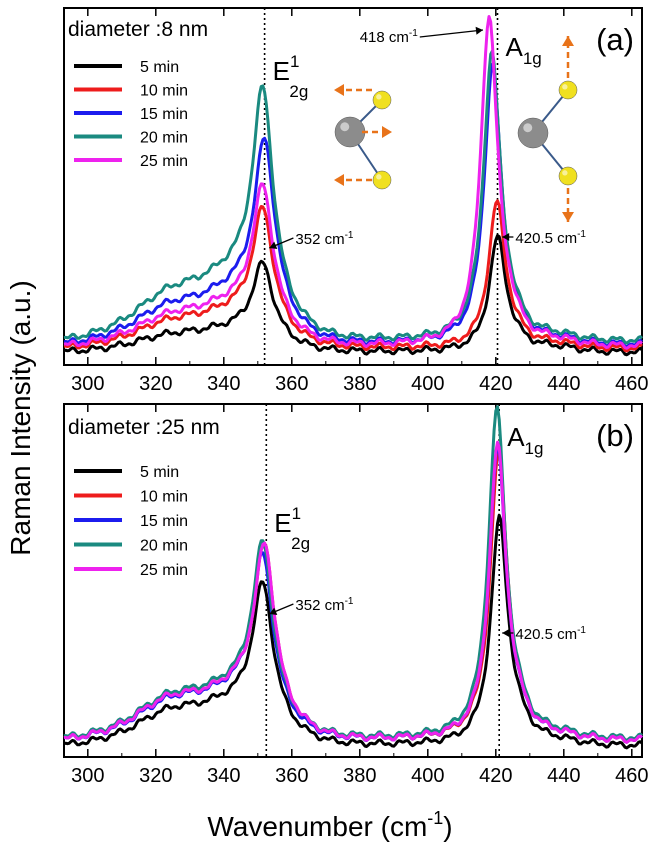 The image size is (655, 845). What do you see at coordinates (389, 37) in the screenshot?
I see `peak-annotation: 418 cm-1` at bounding box center [389, 37].